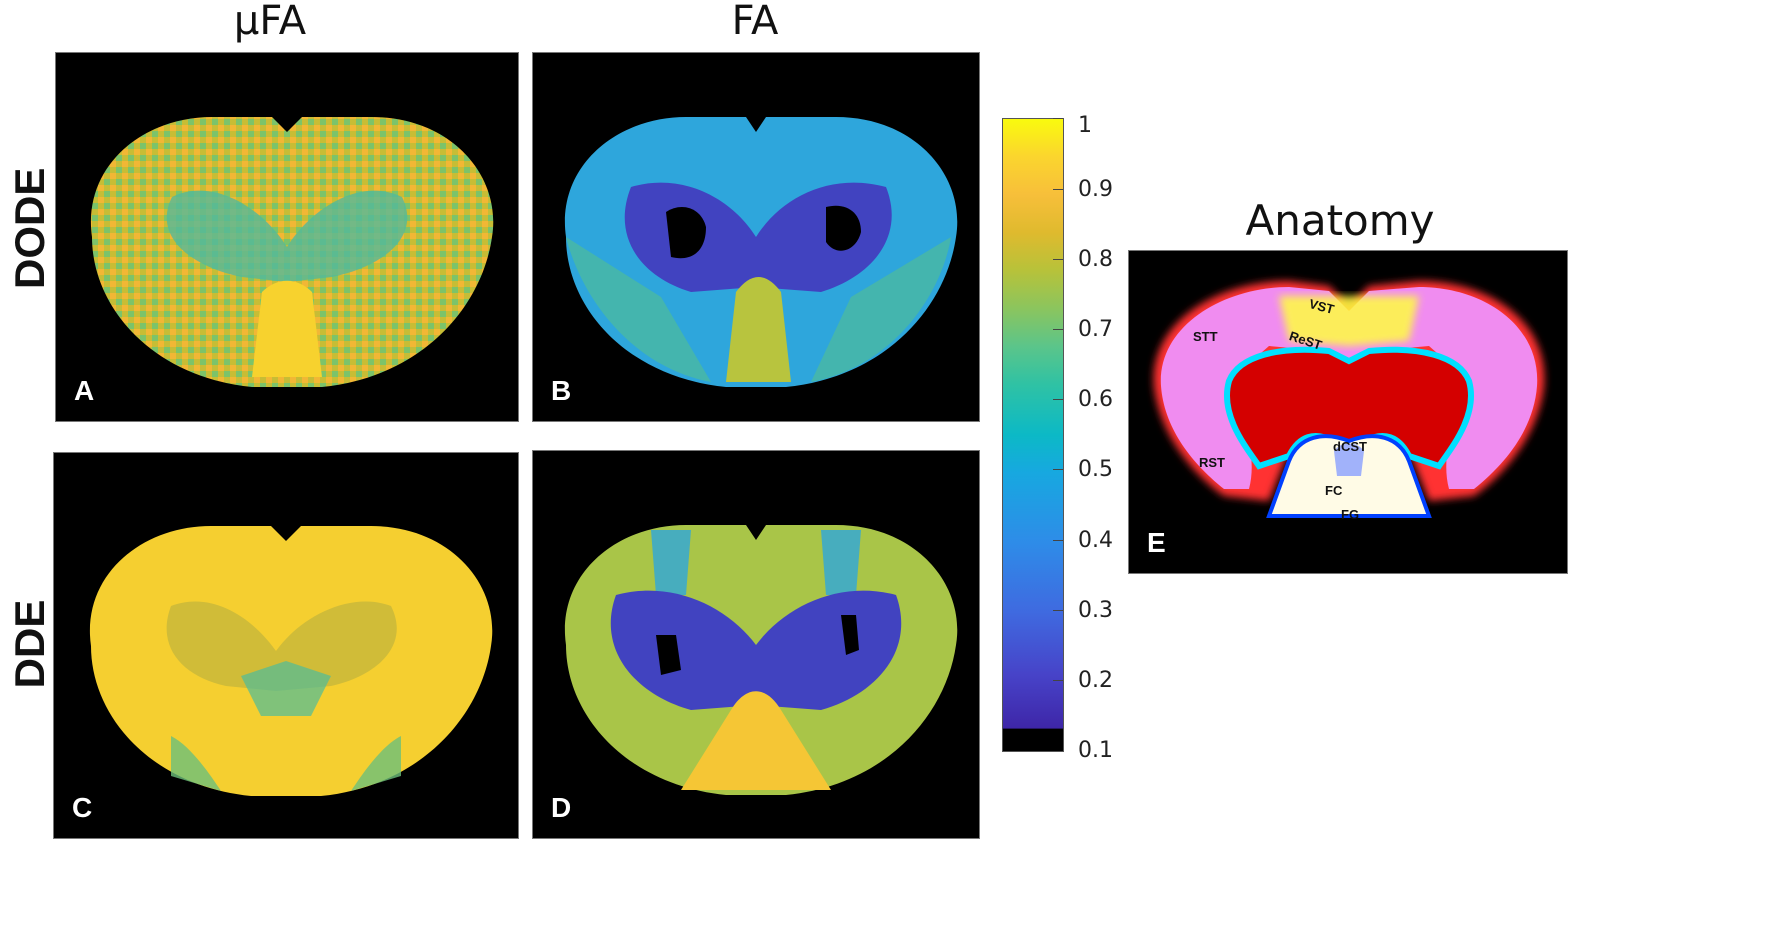  I want to click on colorbar-tick-label: 0.6, so click(1095, 399).